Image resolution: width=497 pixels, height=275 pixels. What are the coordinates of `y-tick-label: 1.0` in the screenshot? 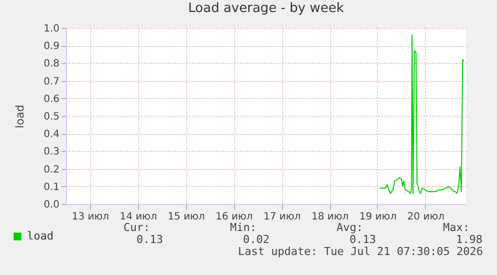 It's located at (52, 29).